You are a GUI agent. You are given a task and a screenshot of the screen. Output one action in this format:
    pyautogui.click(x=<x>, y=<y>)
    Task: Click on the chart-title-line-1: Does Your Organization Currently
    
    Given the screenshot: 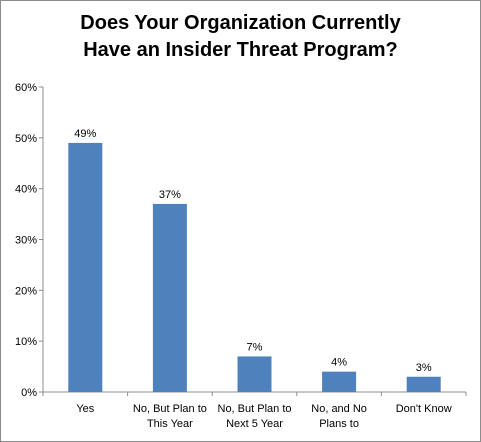 What is the action you would take?
    pyautogui.click(x=240, y=23)
    